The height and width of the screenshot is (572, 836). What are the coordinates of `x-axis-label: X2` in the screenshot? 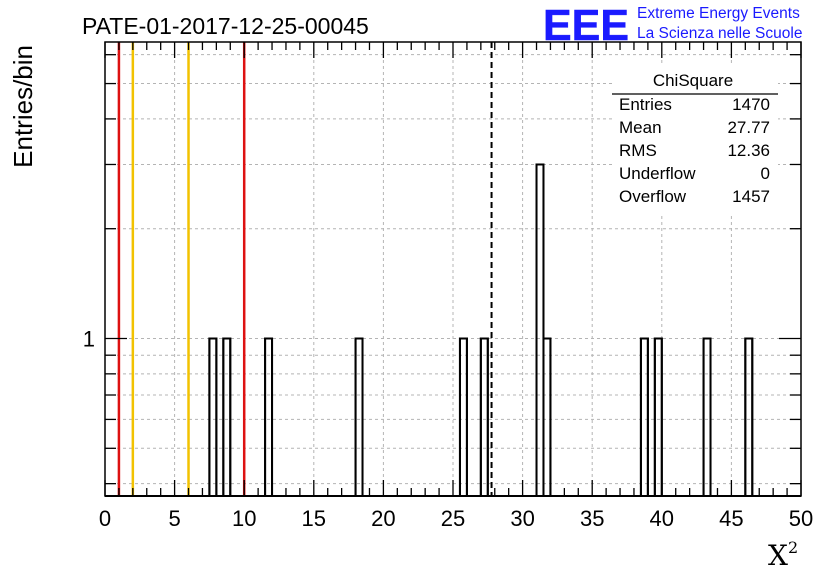 It's located at (783, 555).